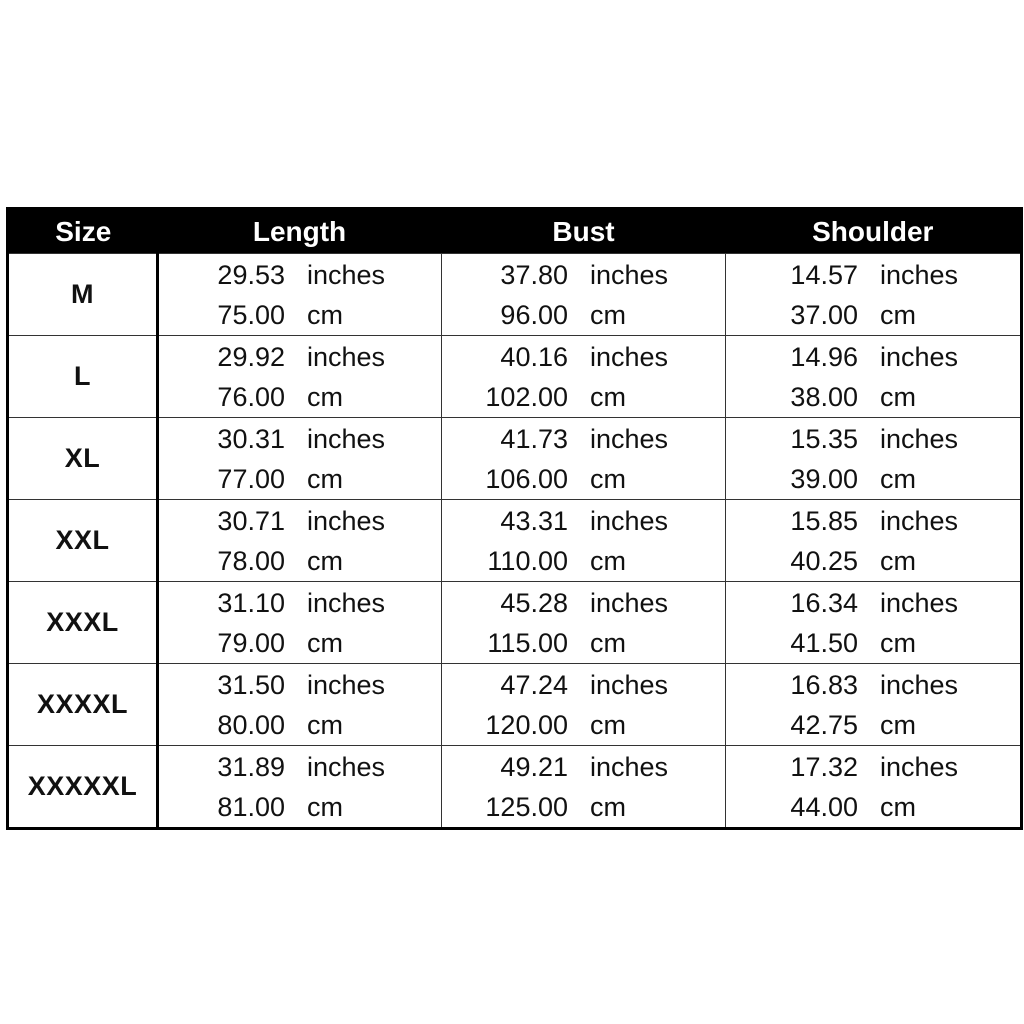 This screenshot has width=1024, height=1024. I want to click on bust-inches-value: 49.21, so click(534, 766).